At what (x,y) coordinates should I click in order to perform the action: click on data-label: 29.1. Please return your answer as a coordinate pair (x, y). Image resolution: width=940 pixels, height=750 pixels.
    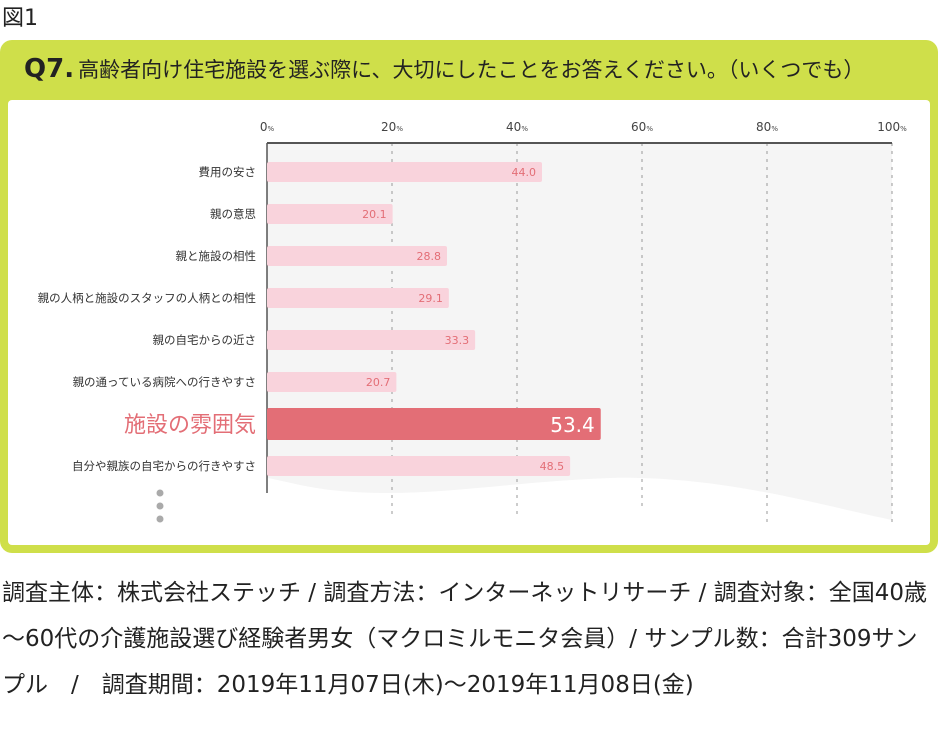
    Looking at the image, I should click on (430, 298).